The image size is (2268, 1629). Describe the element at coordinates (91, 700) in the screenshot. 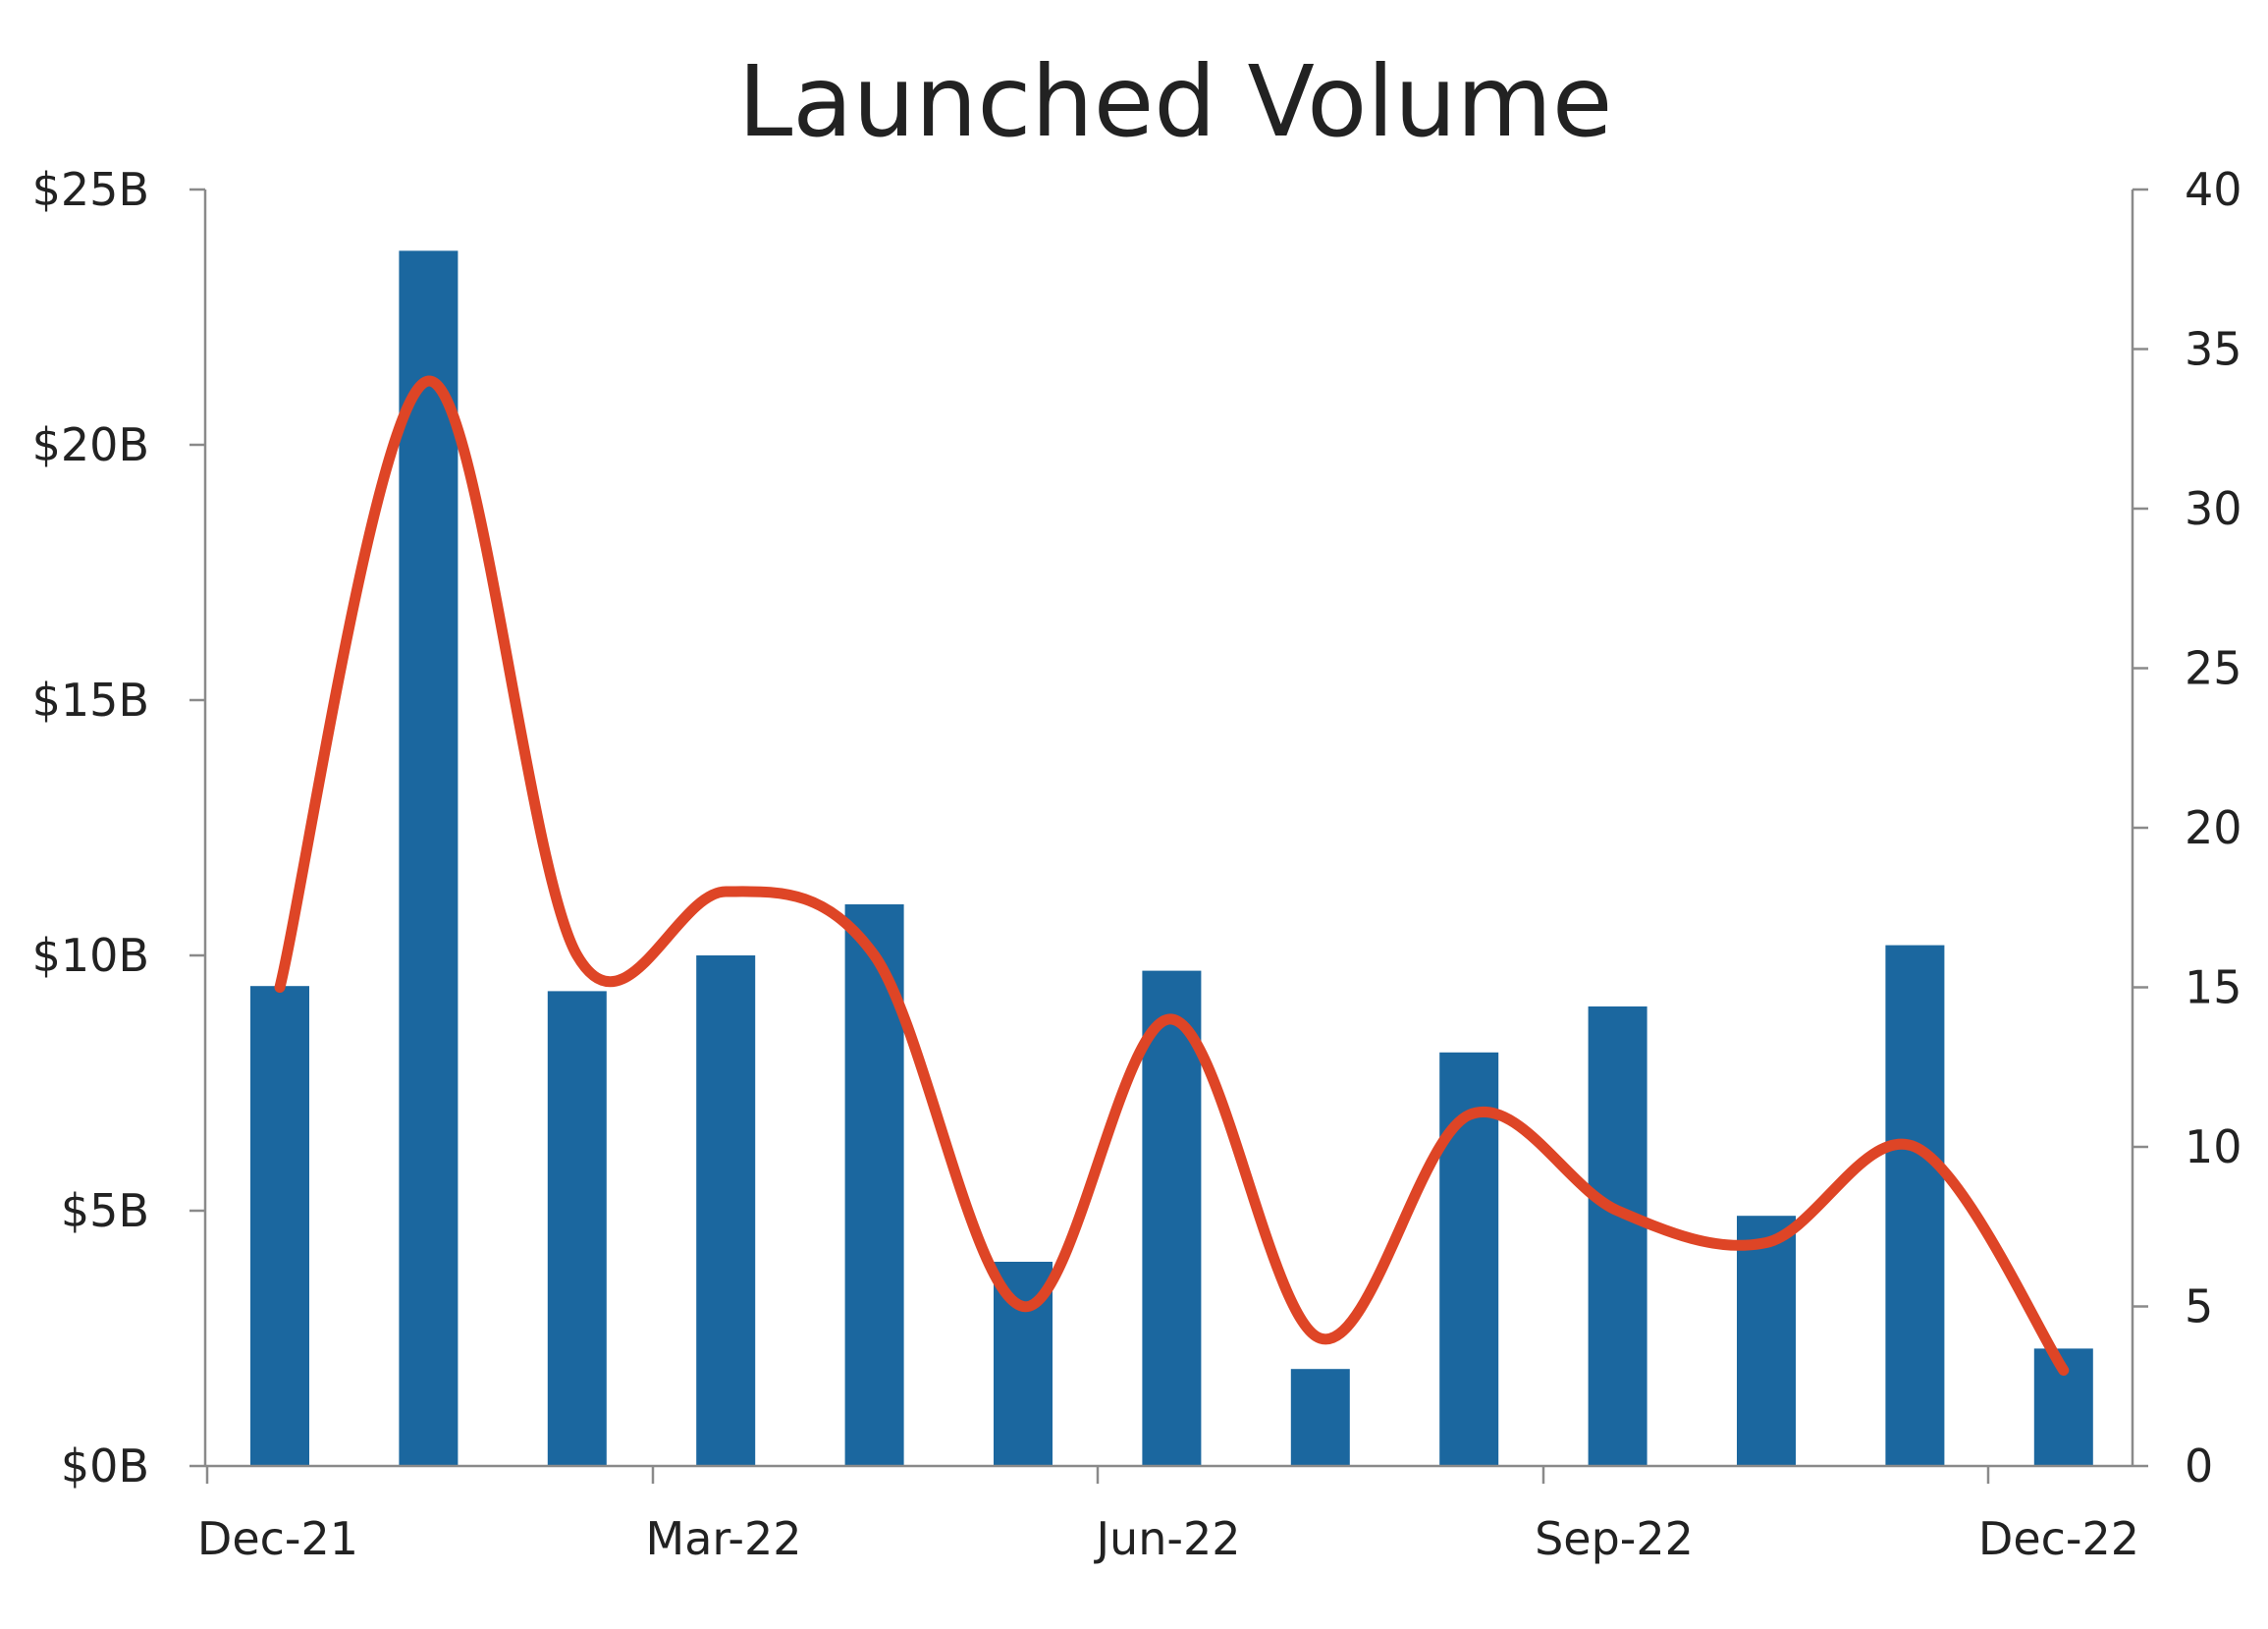

I see `left-tick-label: $15B` at that location.